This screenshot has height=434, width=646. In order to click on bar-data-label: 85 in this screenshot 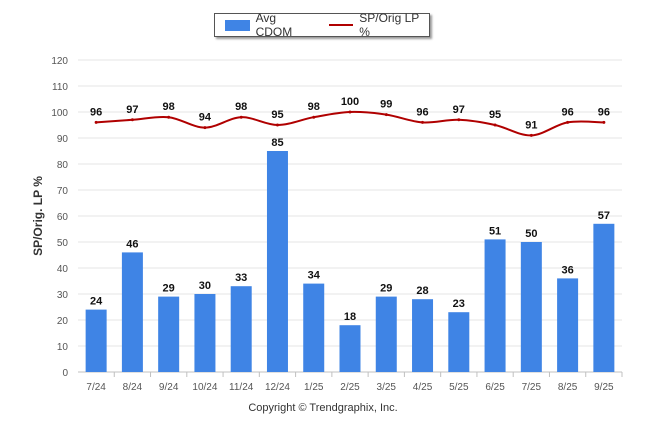, I will do `click(277, 143)`.